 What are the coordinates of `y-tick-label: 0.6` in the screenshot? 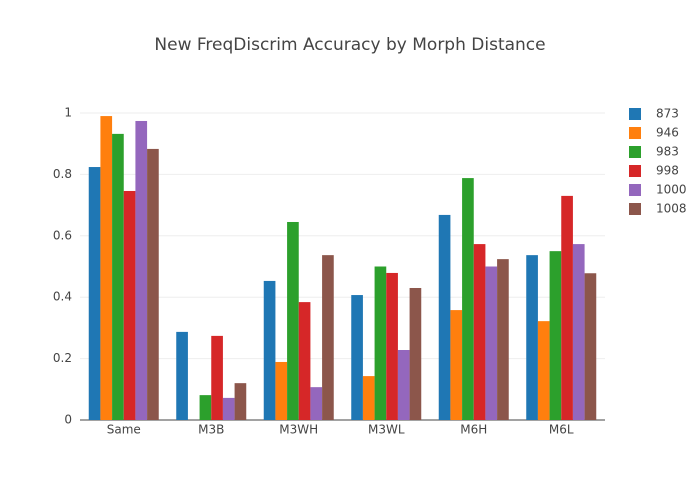 It's located at (62, 235).